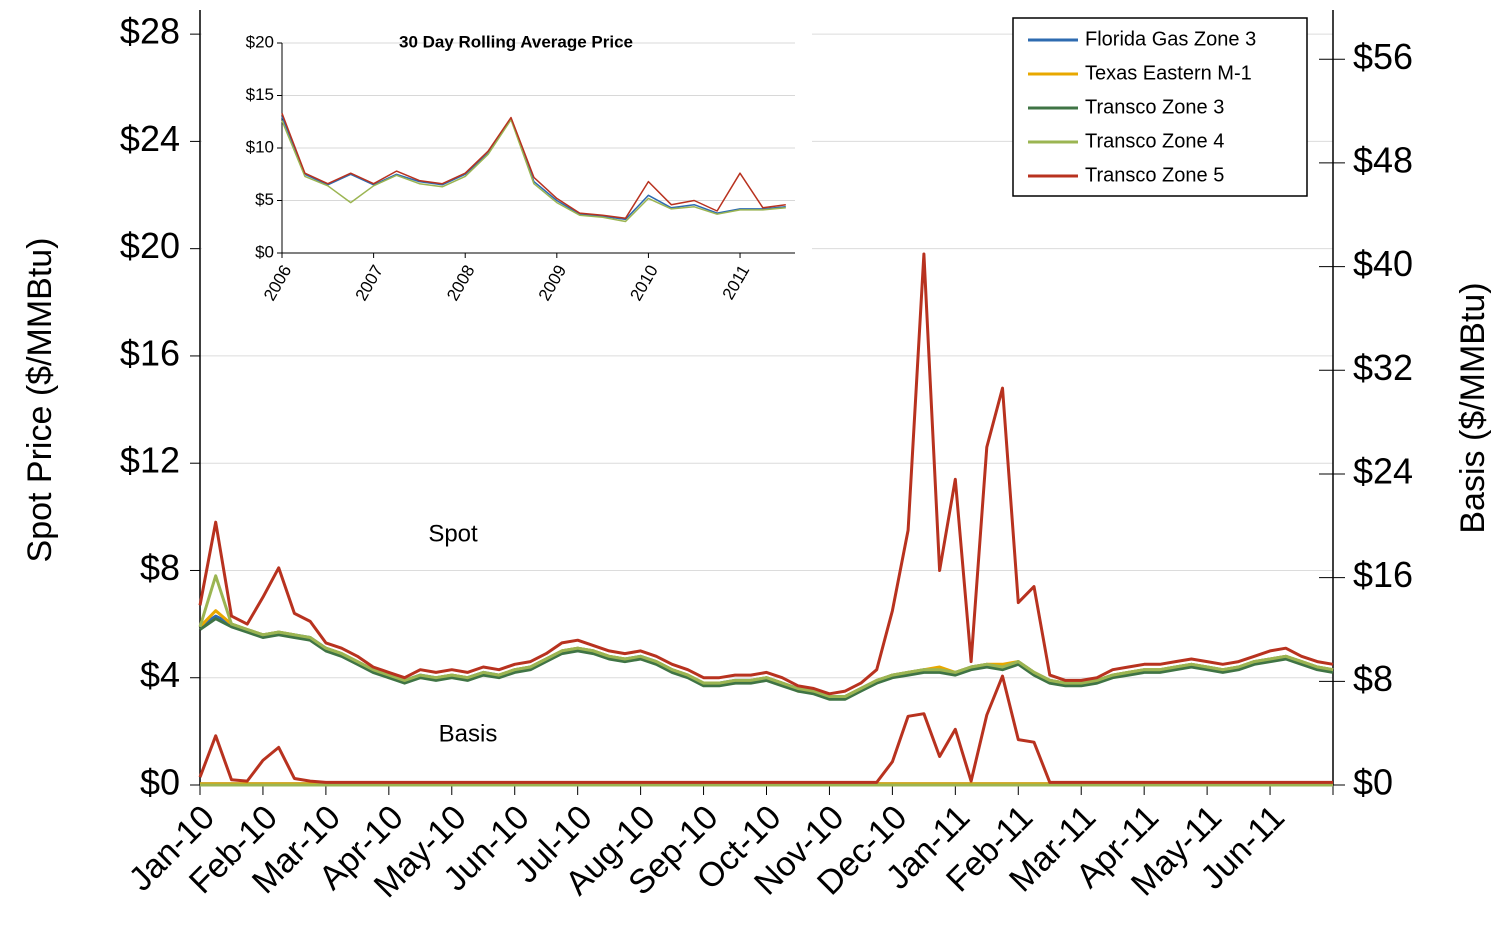 The image size is (1501, 949). What do you see at coordinates (40, 400) in the screenshot?
I see `y-axis-label: Spot Price ($/MMBtu)` at bounding box center [40, 400].